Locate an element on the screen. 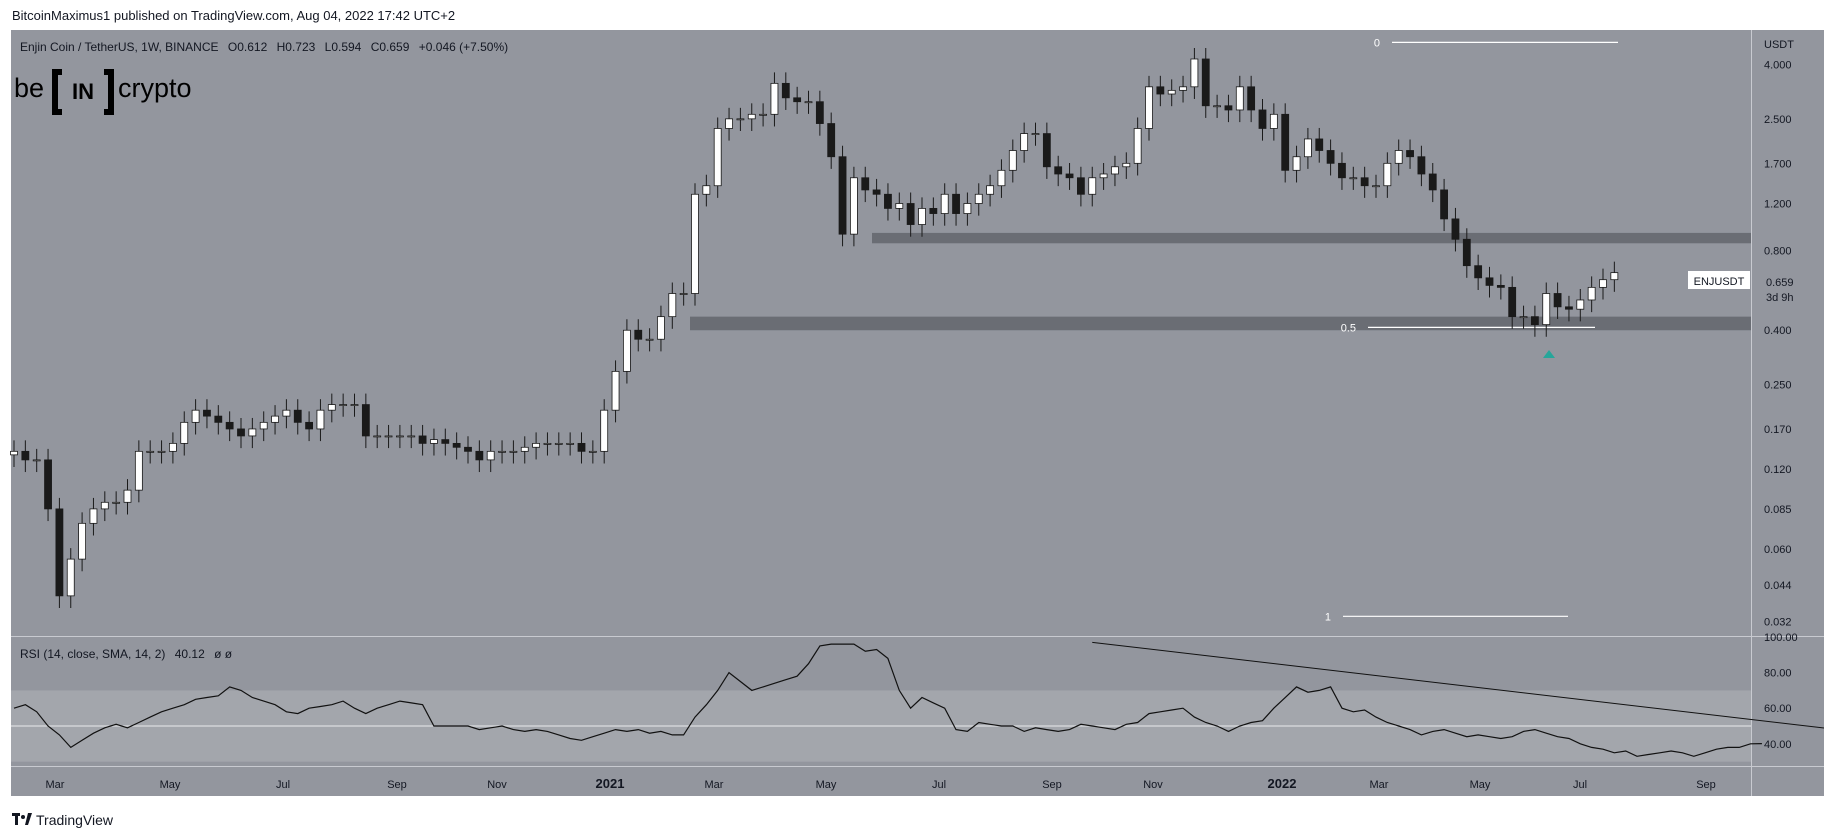  time-axis is located at coordinates (917, 781).